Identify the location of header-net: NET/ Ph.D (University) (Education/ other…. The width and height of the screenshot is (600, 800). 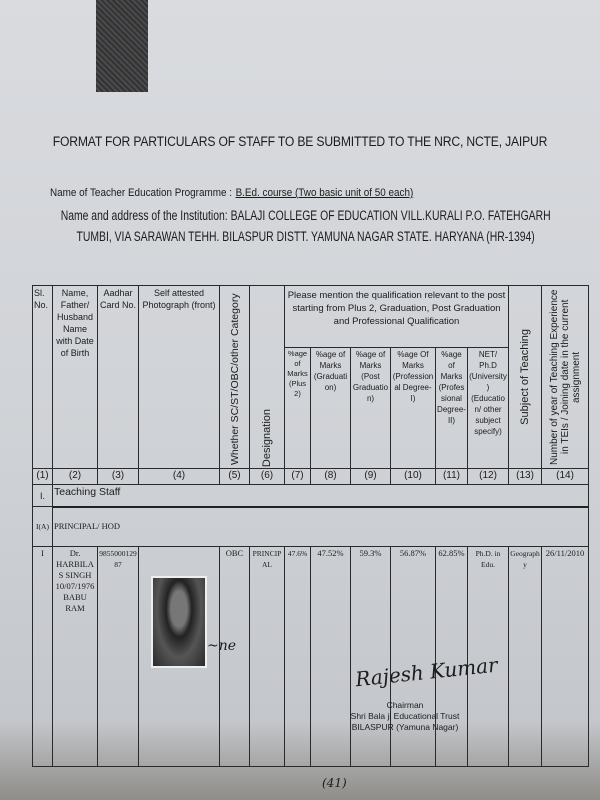
(488, 408).